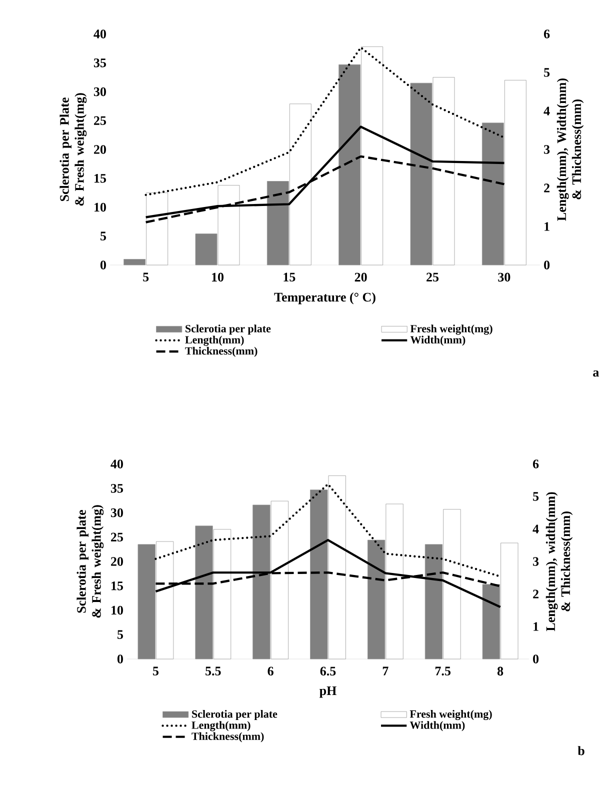  What do you see at coordinates (73, 149) in the screenshot?
I see `y-axis-title: Sclerotia per Plate & Fresh weight(mg)` at bounding box center [73, 149].